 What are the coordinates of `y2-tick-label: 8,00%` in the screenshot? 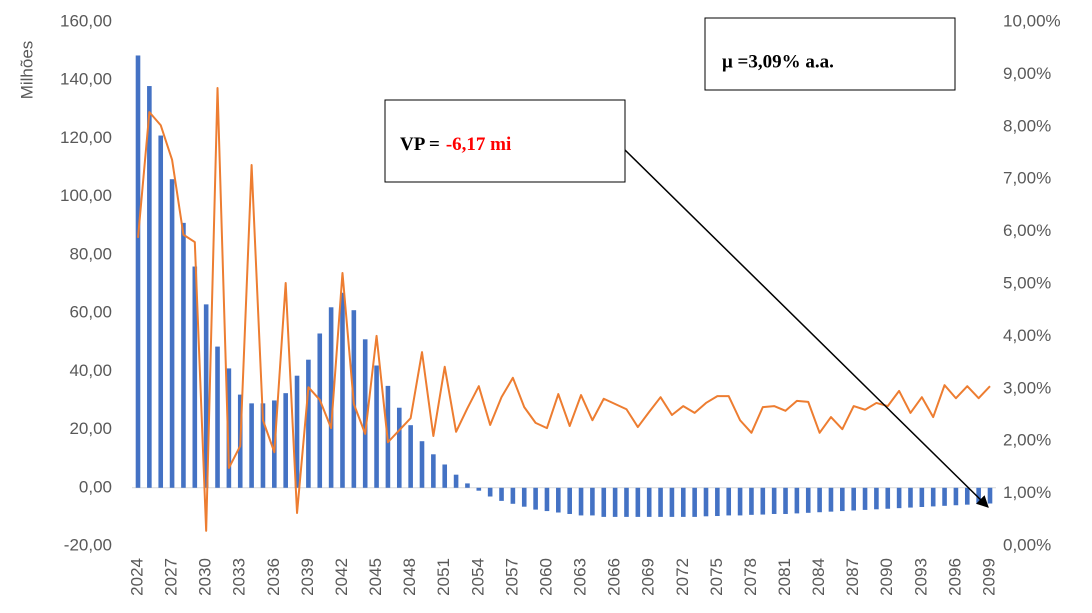 It's located at (1027, 125).